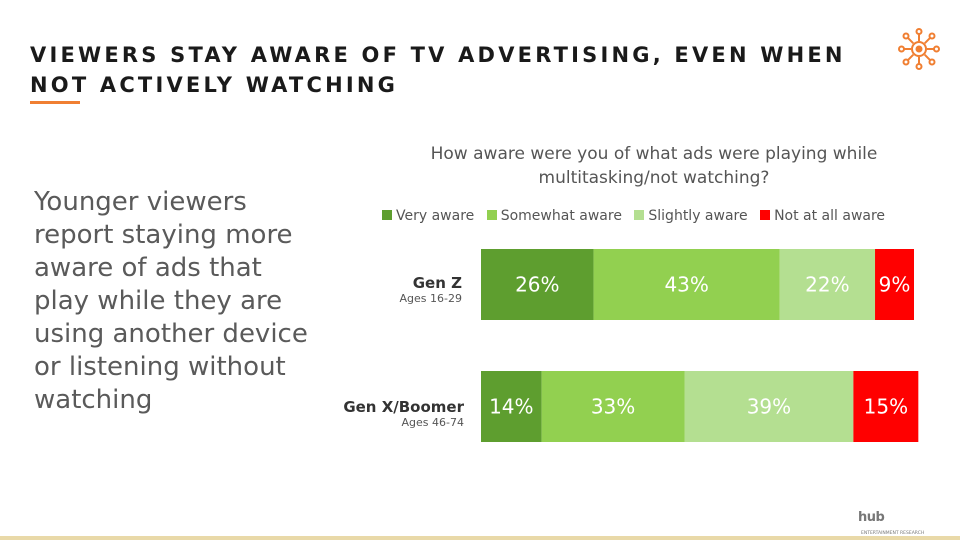 The height and width of the screenshot is (548, 960). I want to click on legend-item-very-aware: Very aware, so click(428, 216).